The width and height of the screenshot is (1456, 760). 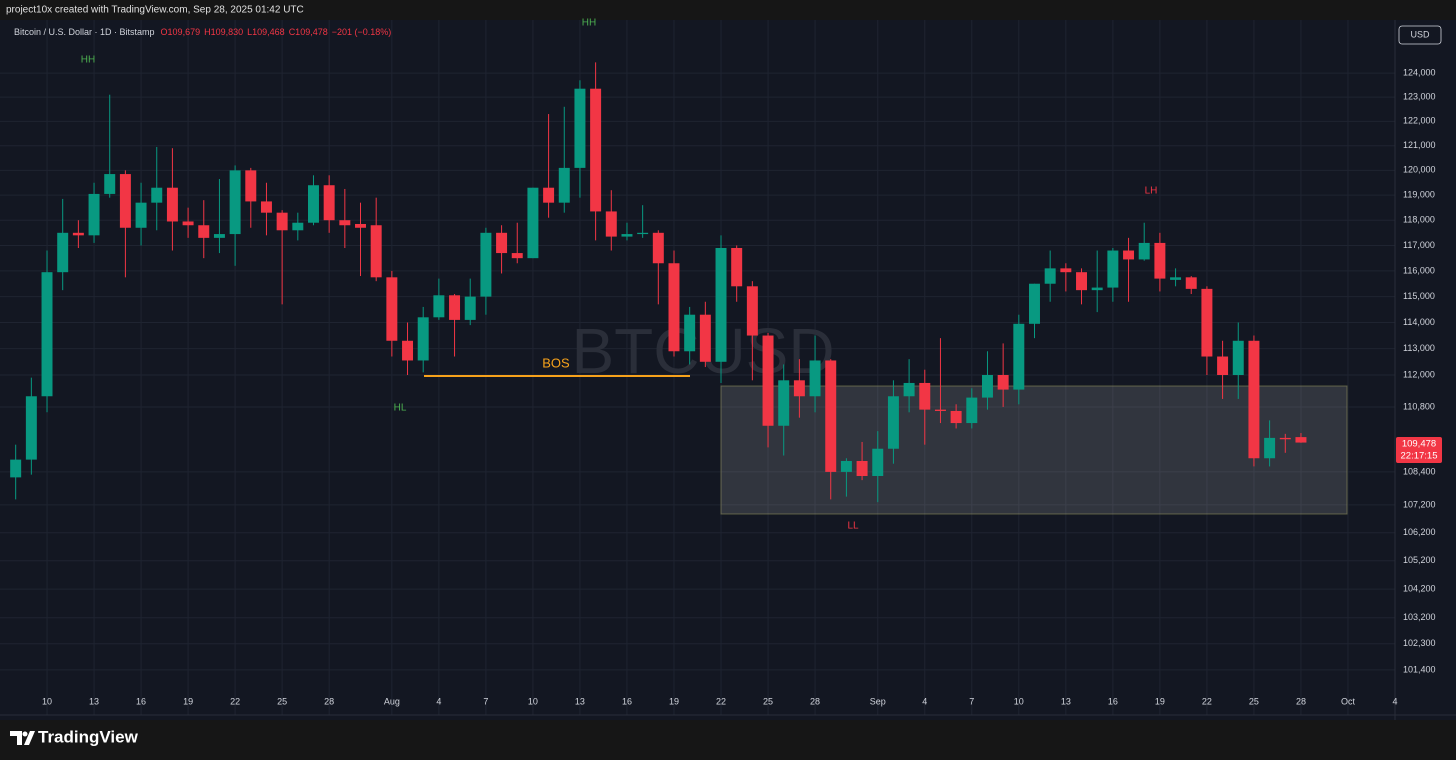 I want to click on x-tick-label: 25, so click(x=1254, y=701).